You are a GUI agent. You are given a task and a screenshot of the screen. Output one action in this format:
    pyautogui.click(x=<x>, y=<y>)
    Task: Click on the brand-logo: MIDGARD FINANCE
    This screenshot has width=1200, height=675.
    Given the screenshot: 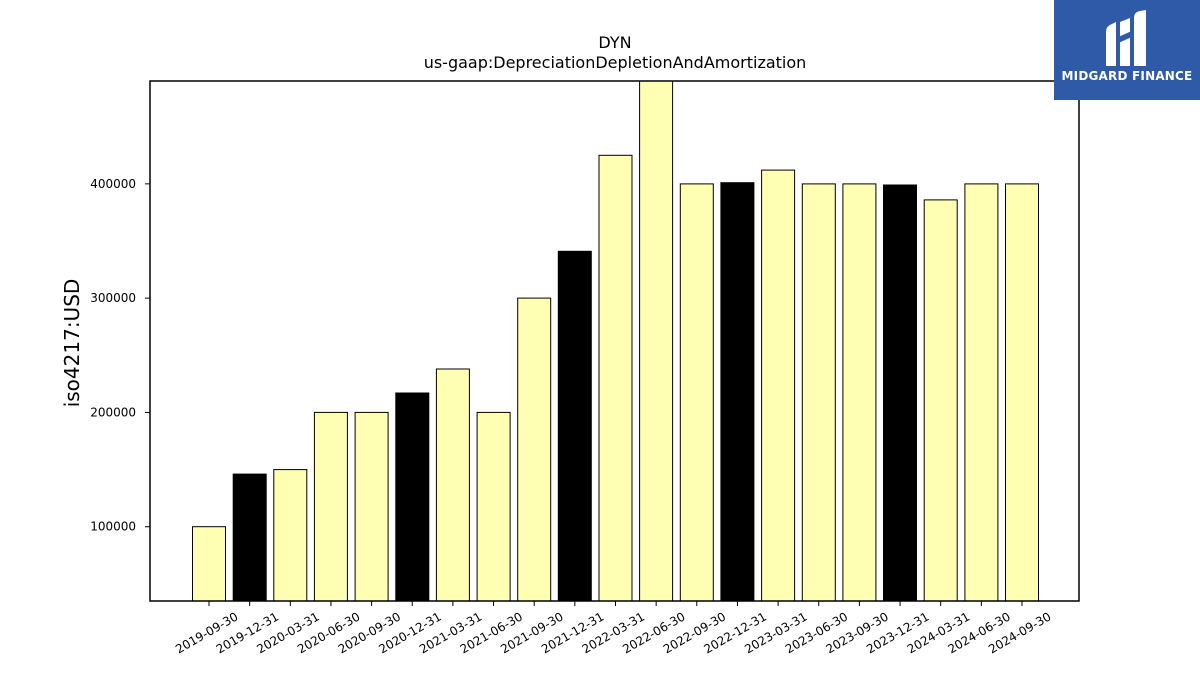 What is the action you would take?
    pyautogui.click(x=1127, y=50)
    